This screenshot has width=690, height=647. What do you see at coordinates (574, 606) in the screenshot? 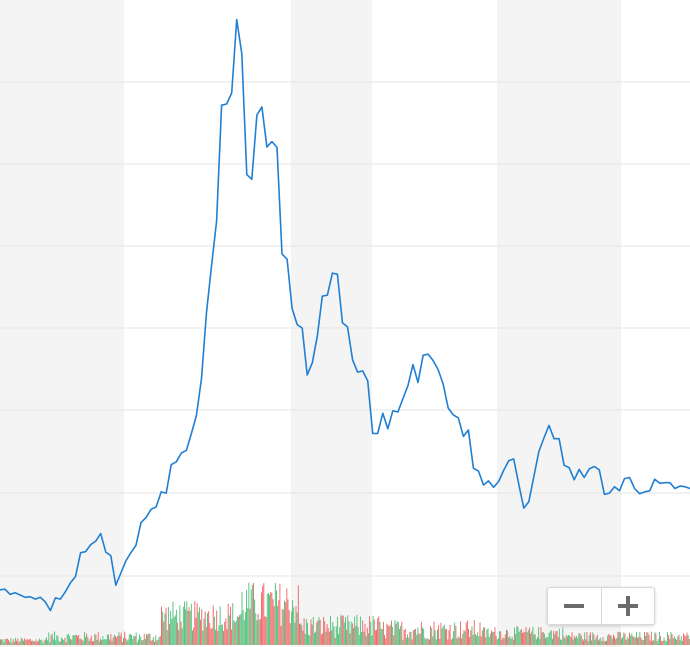
I see `zoom-out-button` at bounding box center [574, 606].